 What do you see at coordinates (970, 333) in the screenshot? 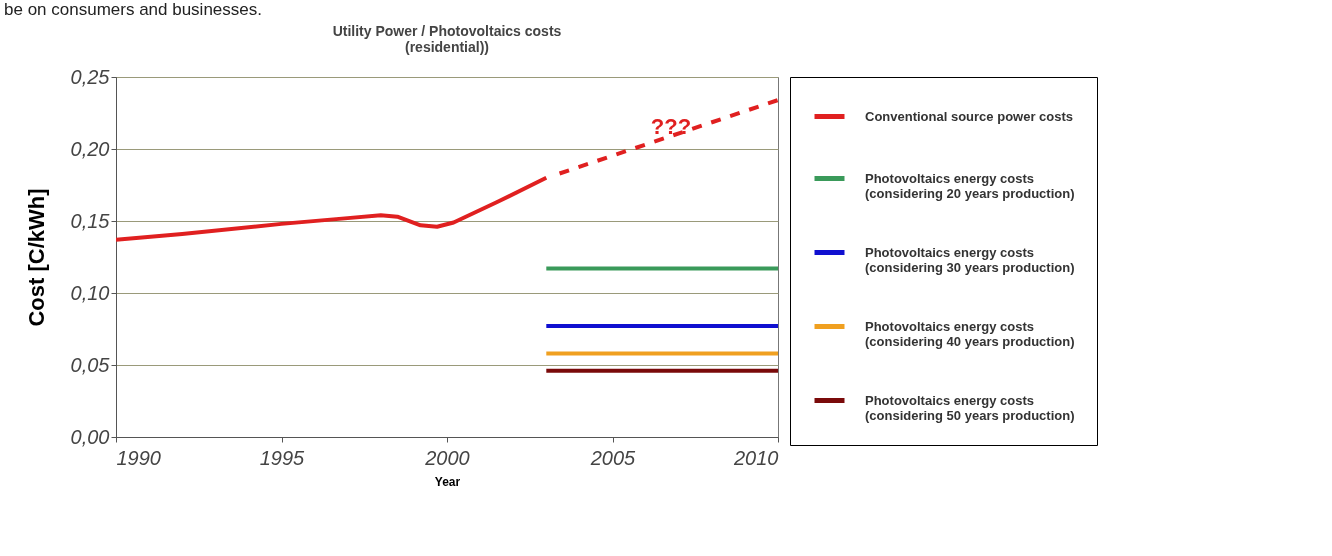
I see `legend-label: Photovoltaics energy costs (considering 40 years production)` at bounding box center [970, 333].